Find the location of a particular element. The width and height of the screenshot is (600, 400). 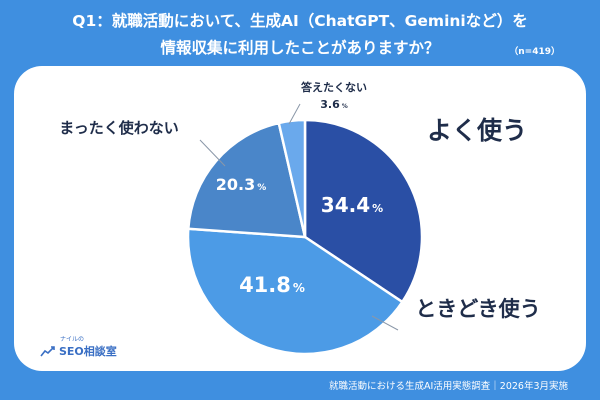

logo-text: SEO相談室 is located at coordinates (88, 351).